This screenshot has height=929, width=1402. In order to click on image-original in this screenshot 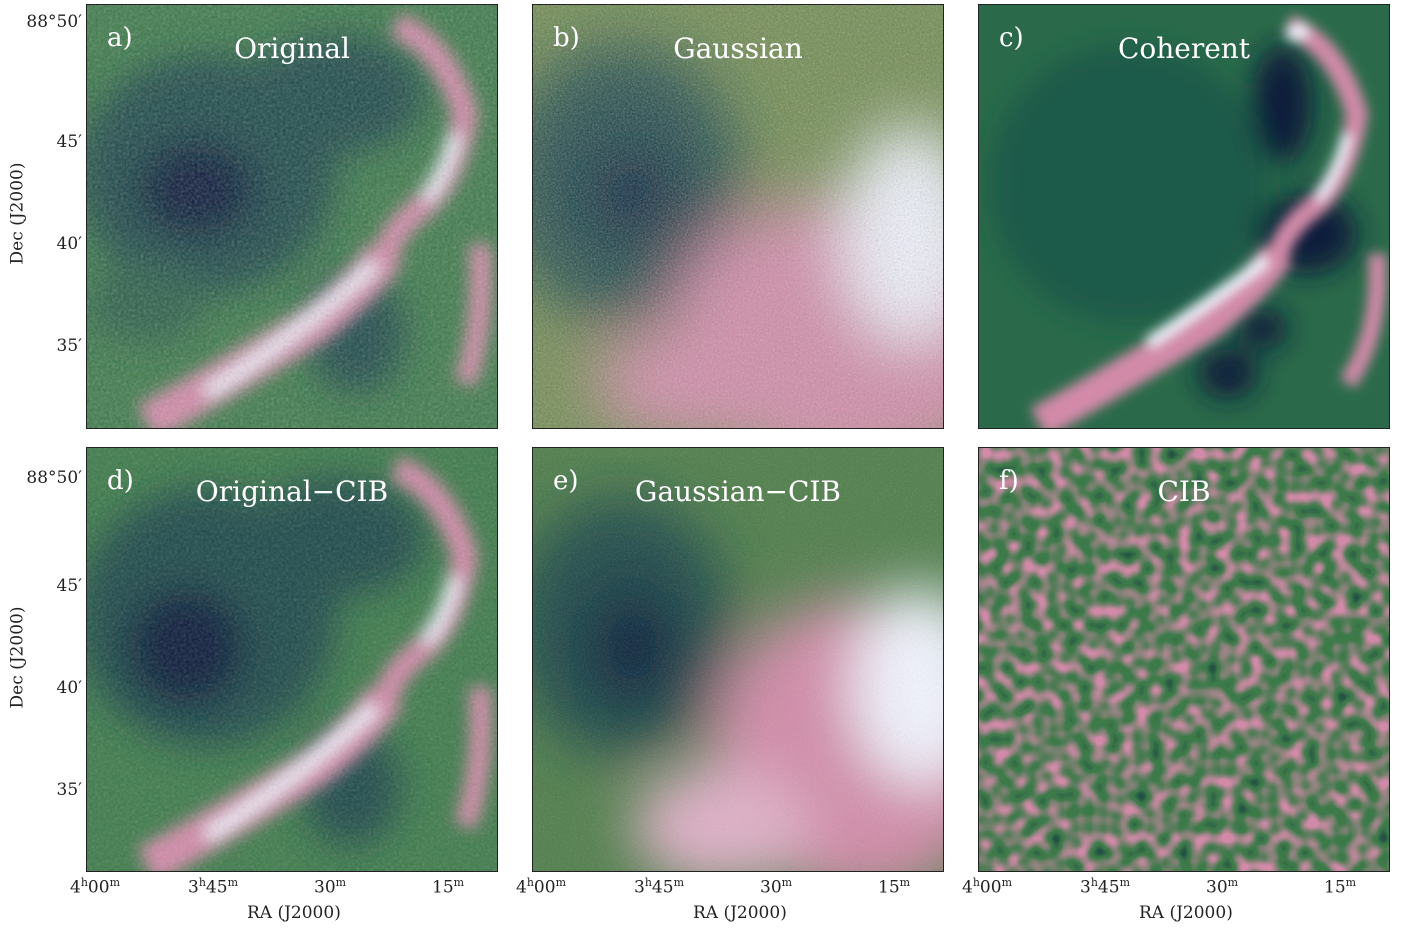, I will do `click(292, 216)`.